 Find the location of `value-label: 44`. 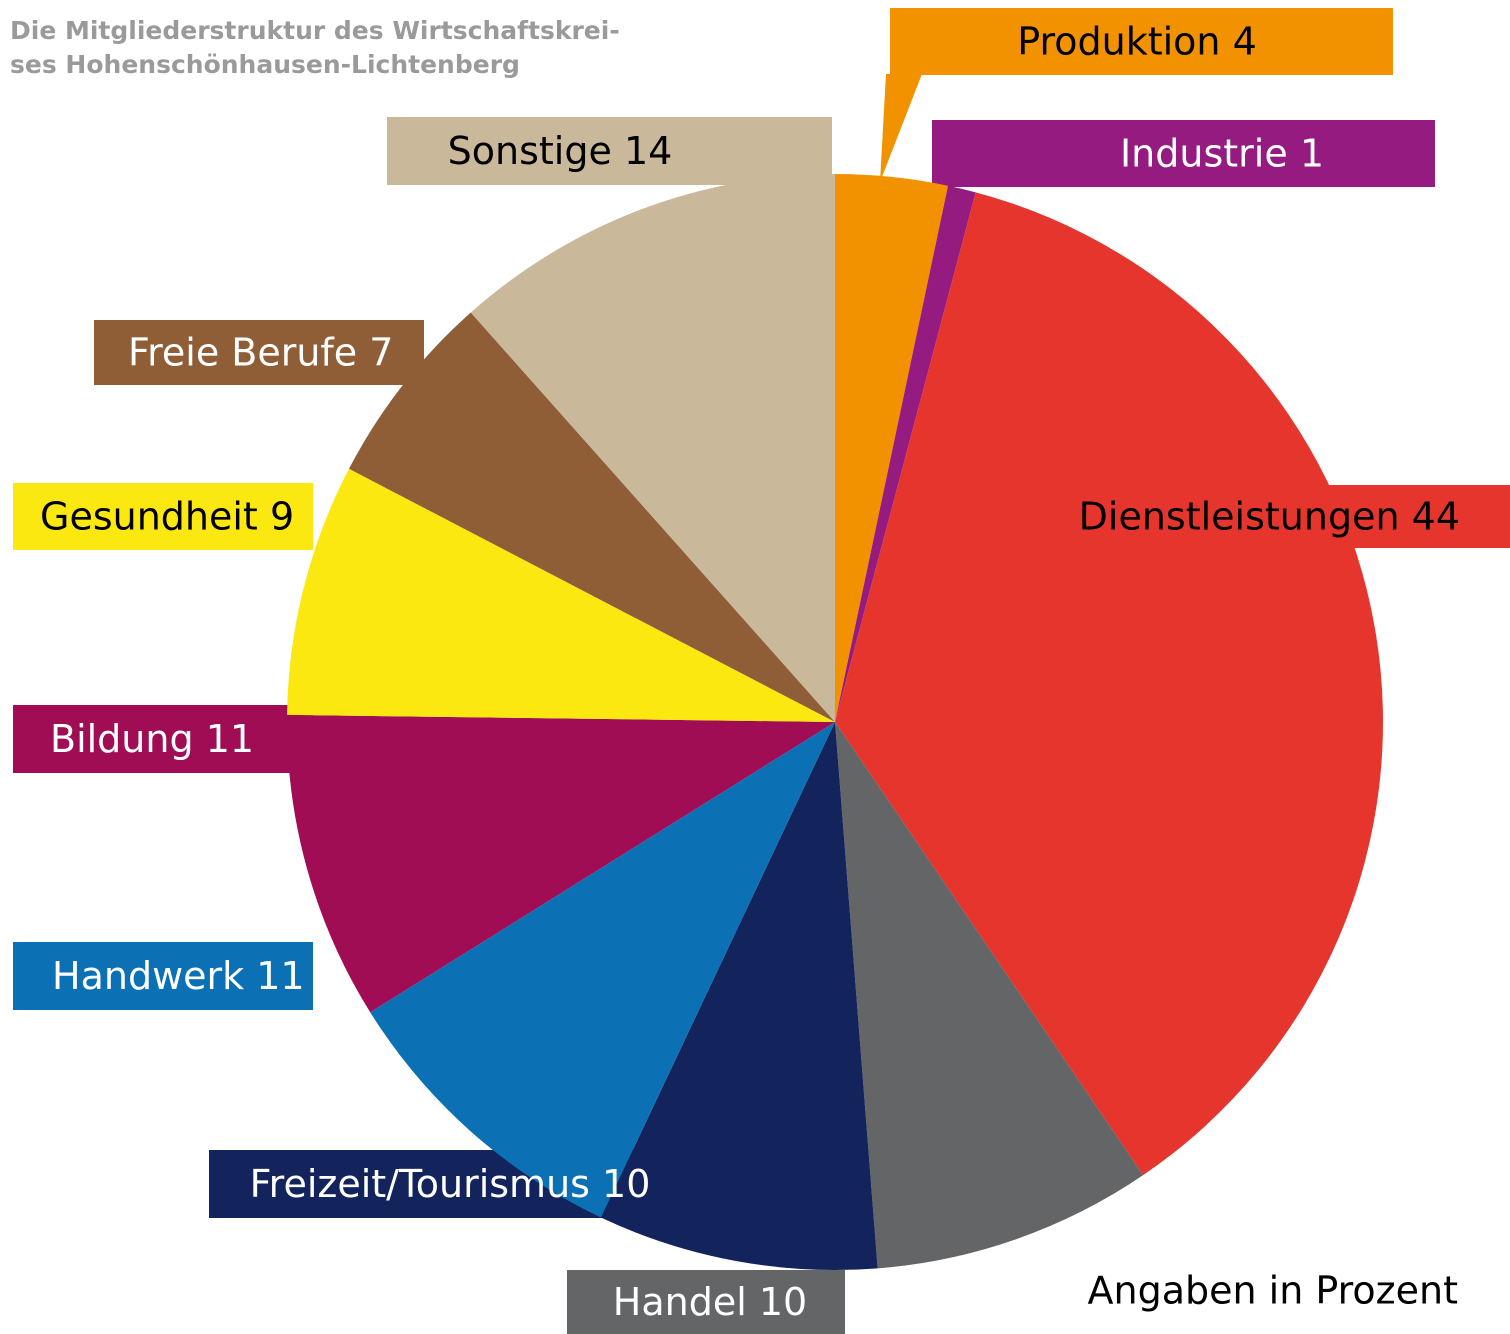

value-label: 44 is located at coordinates (1436, 516).